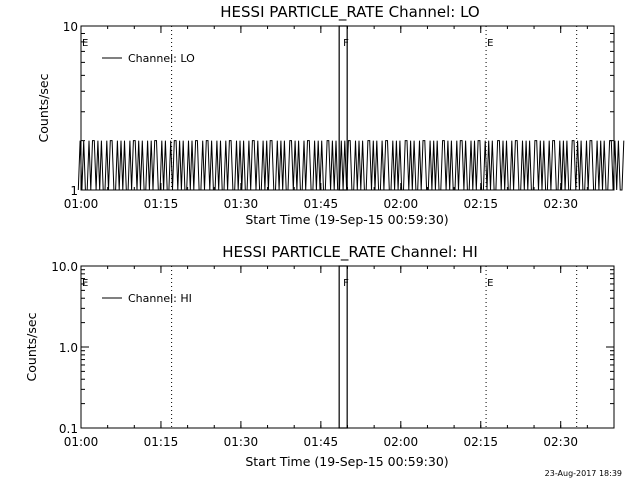 This screenshot has width=640, height=480. I want to click on series-line, so click(351, 165).